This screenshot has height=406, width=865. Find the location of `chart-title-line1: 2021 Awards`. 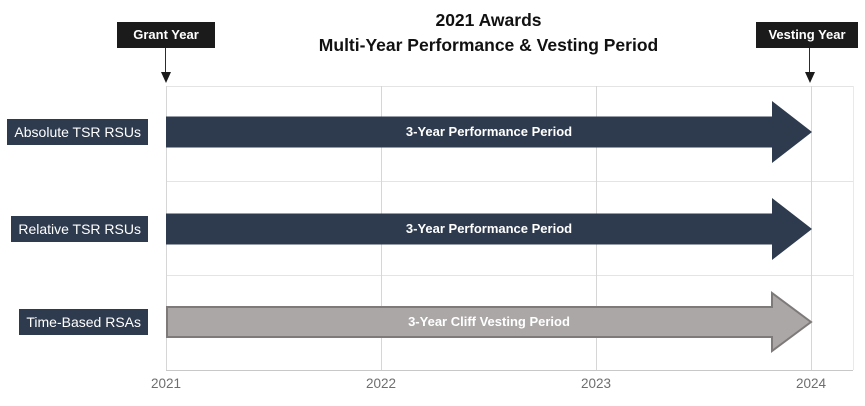

chart-title-line1: 2021 Awards is located at coordinates (488, 20).